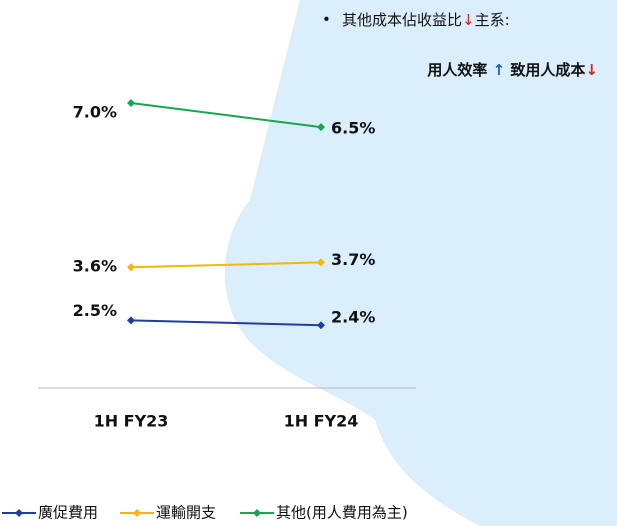  I want to click on note-text: 致用人成本, so click(545, 70).